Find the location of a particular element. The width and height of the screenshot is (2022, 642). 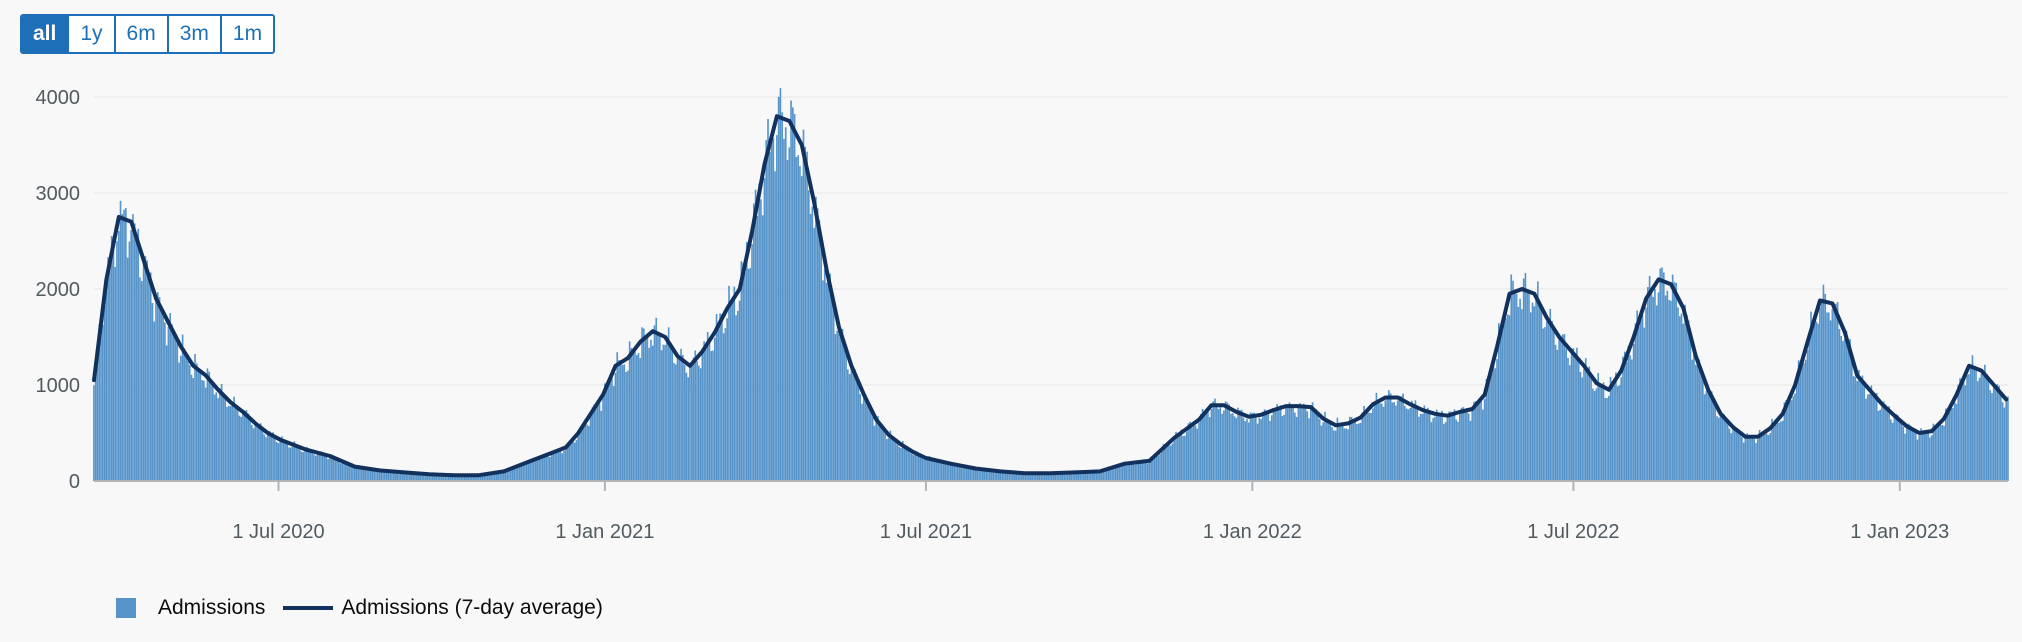

range-button-all: all is located at coordinates (45, 34).